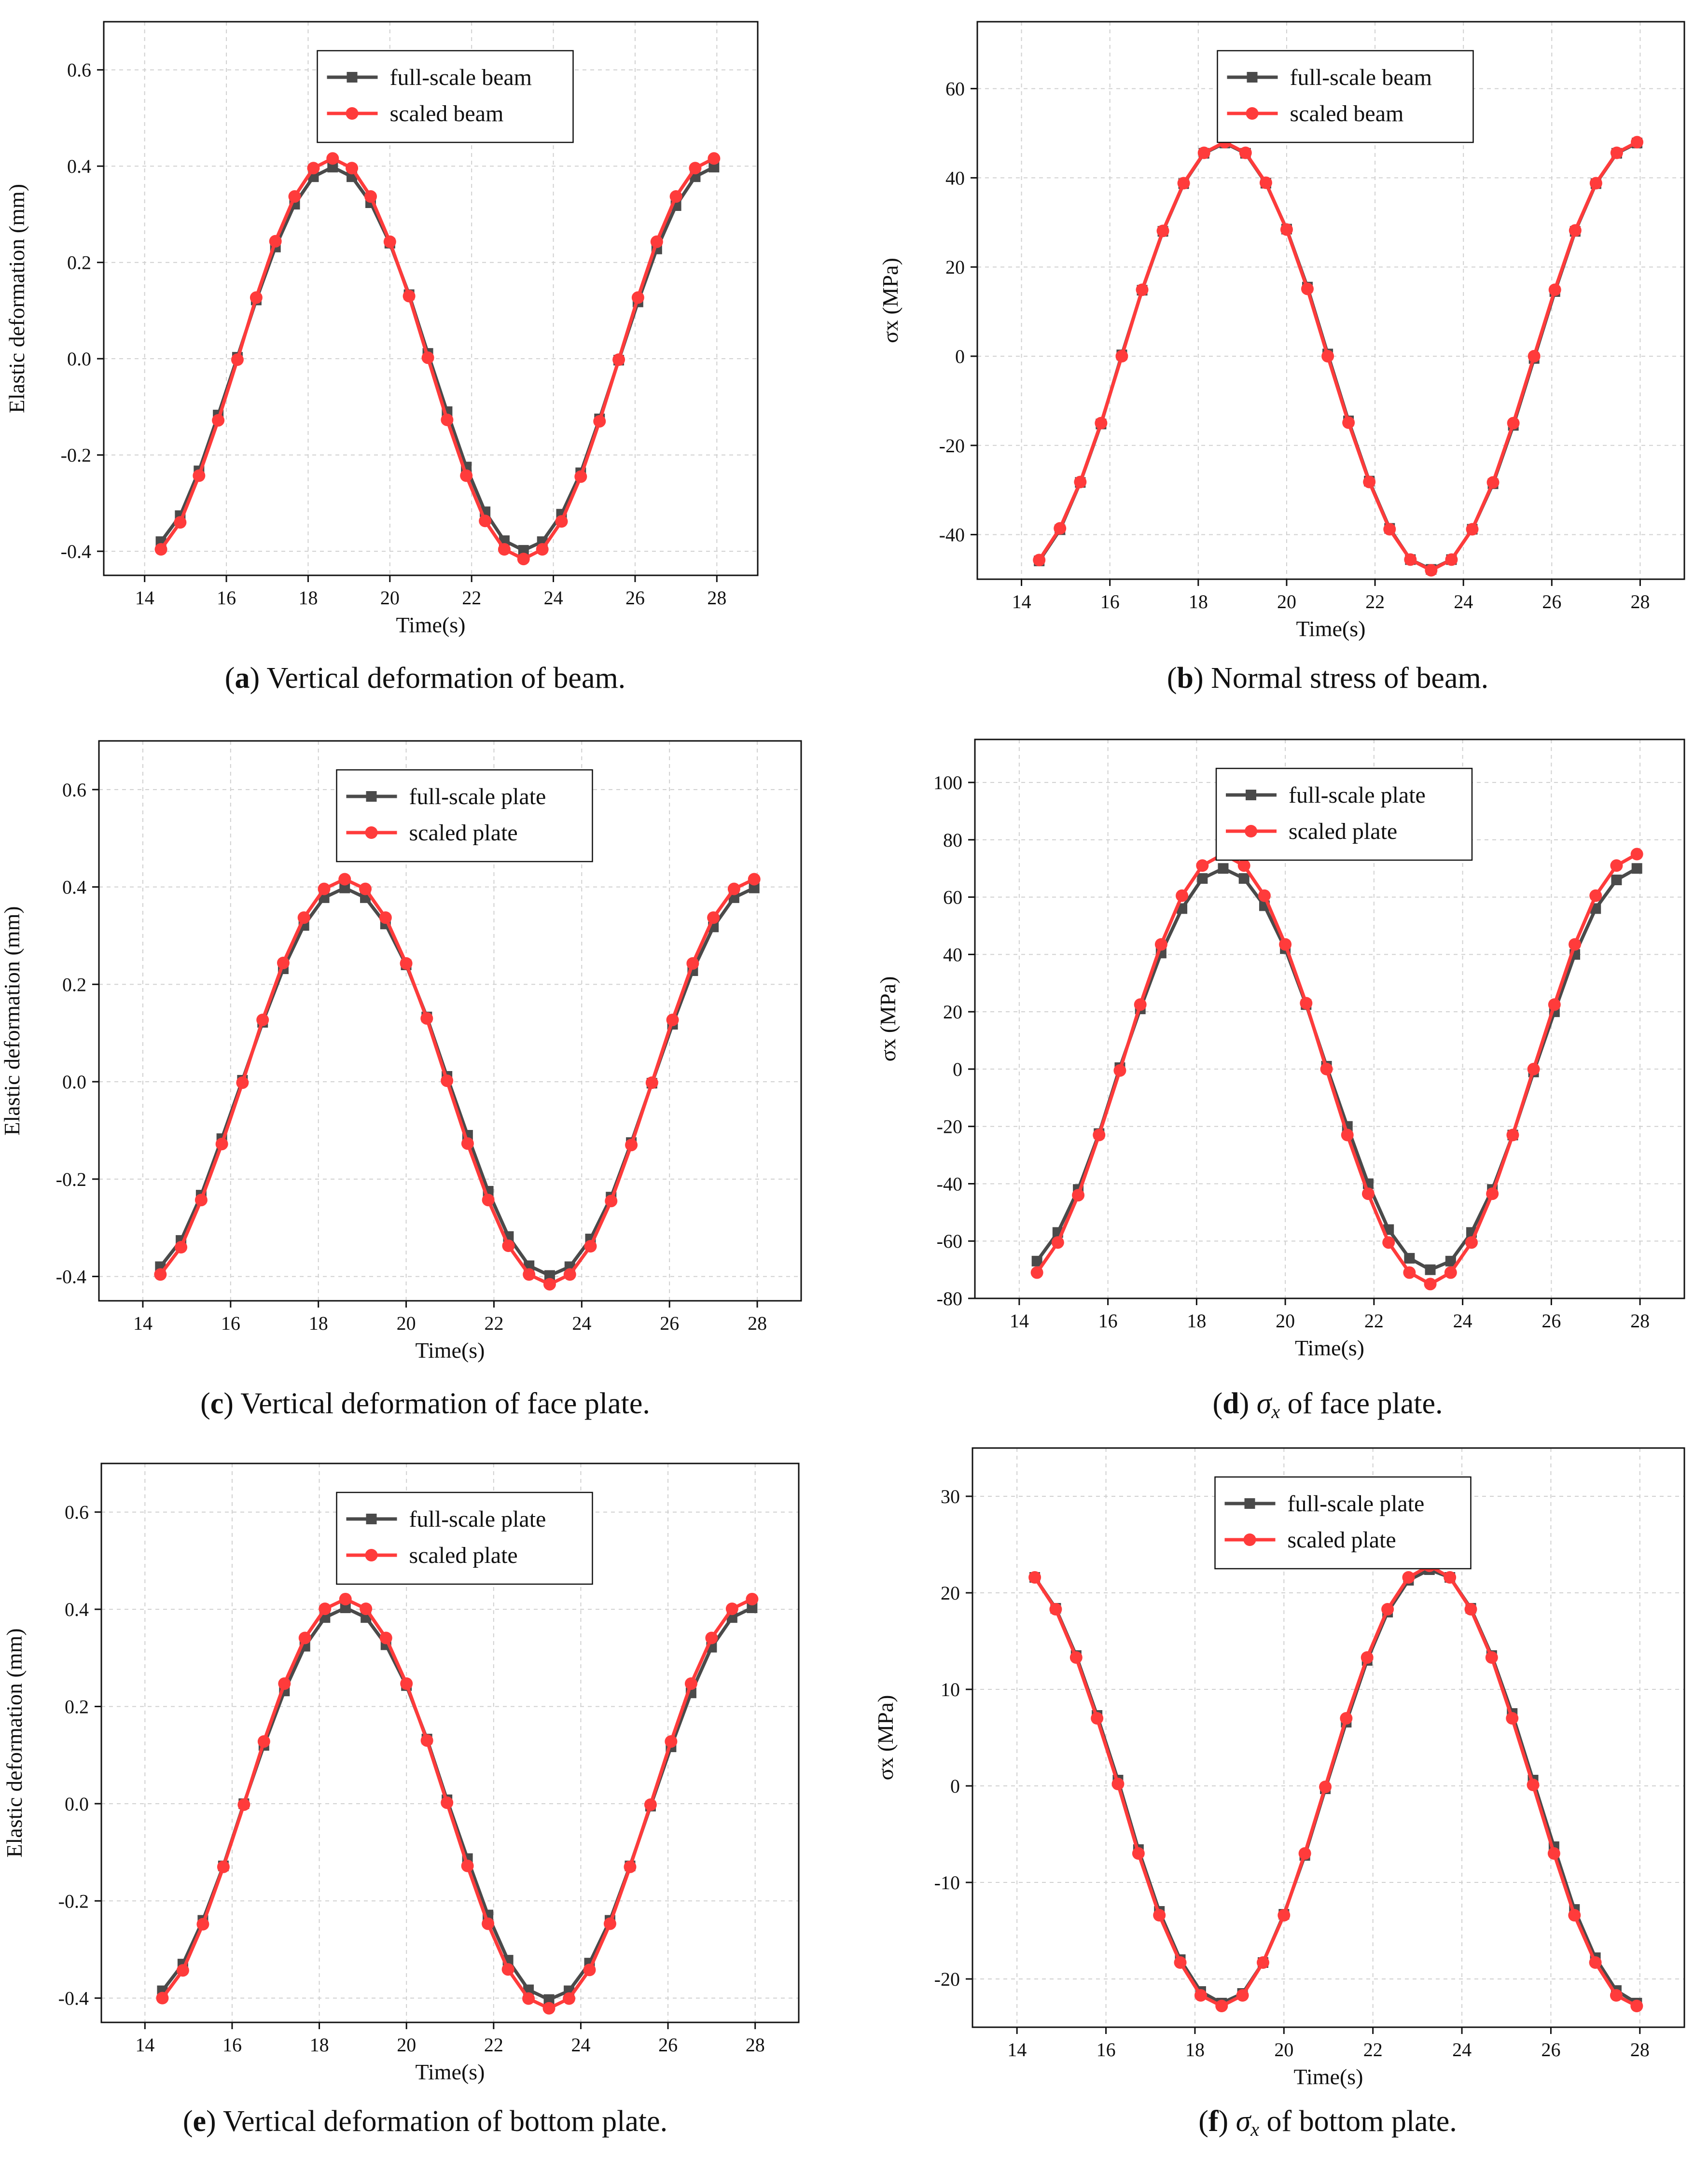 The width and height of the screenshot is (1708, 2159). What do you see at coordinates (1230, 1403) in the screenshot?
I see `caption-letter: d` at bounding box center [1230, 1403].